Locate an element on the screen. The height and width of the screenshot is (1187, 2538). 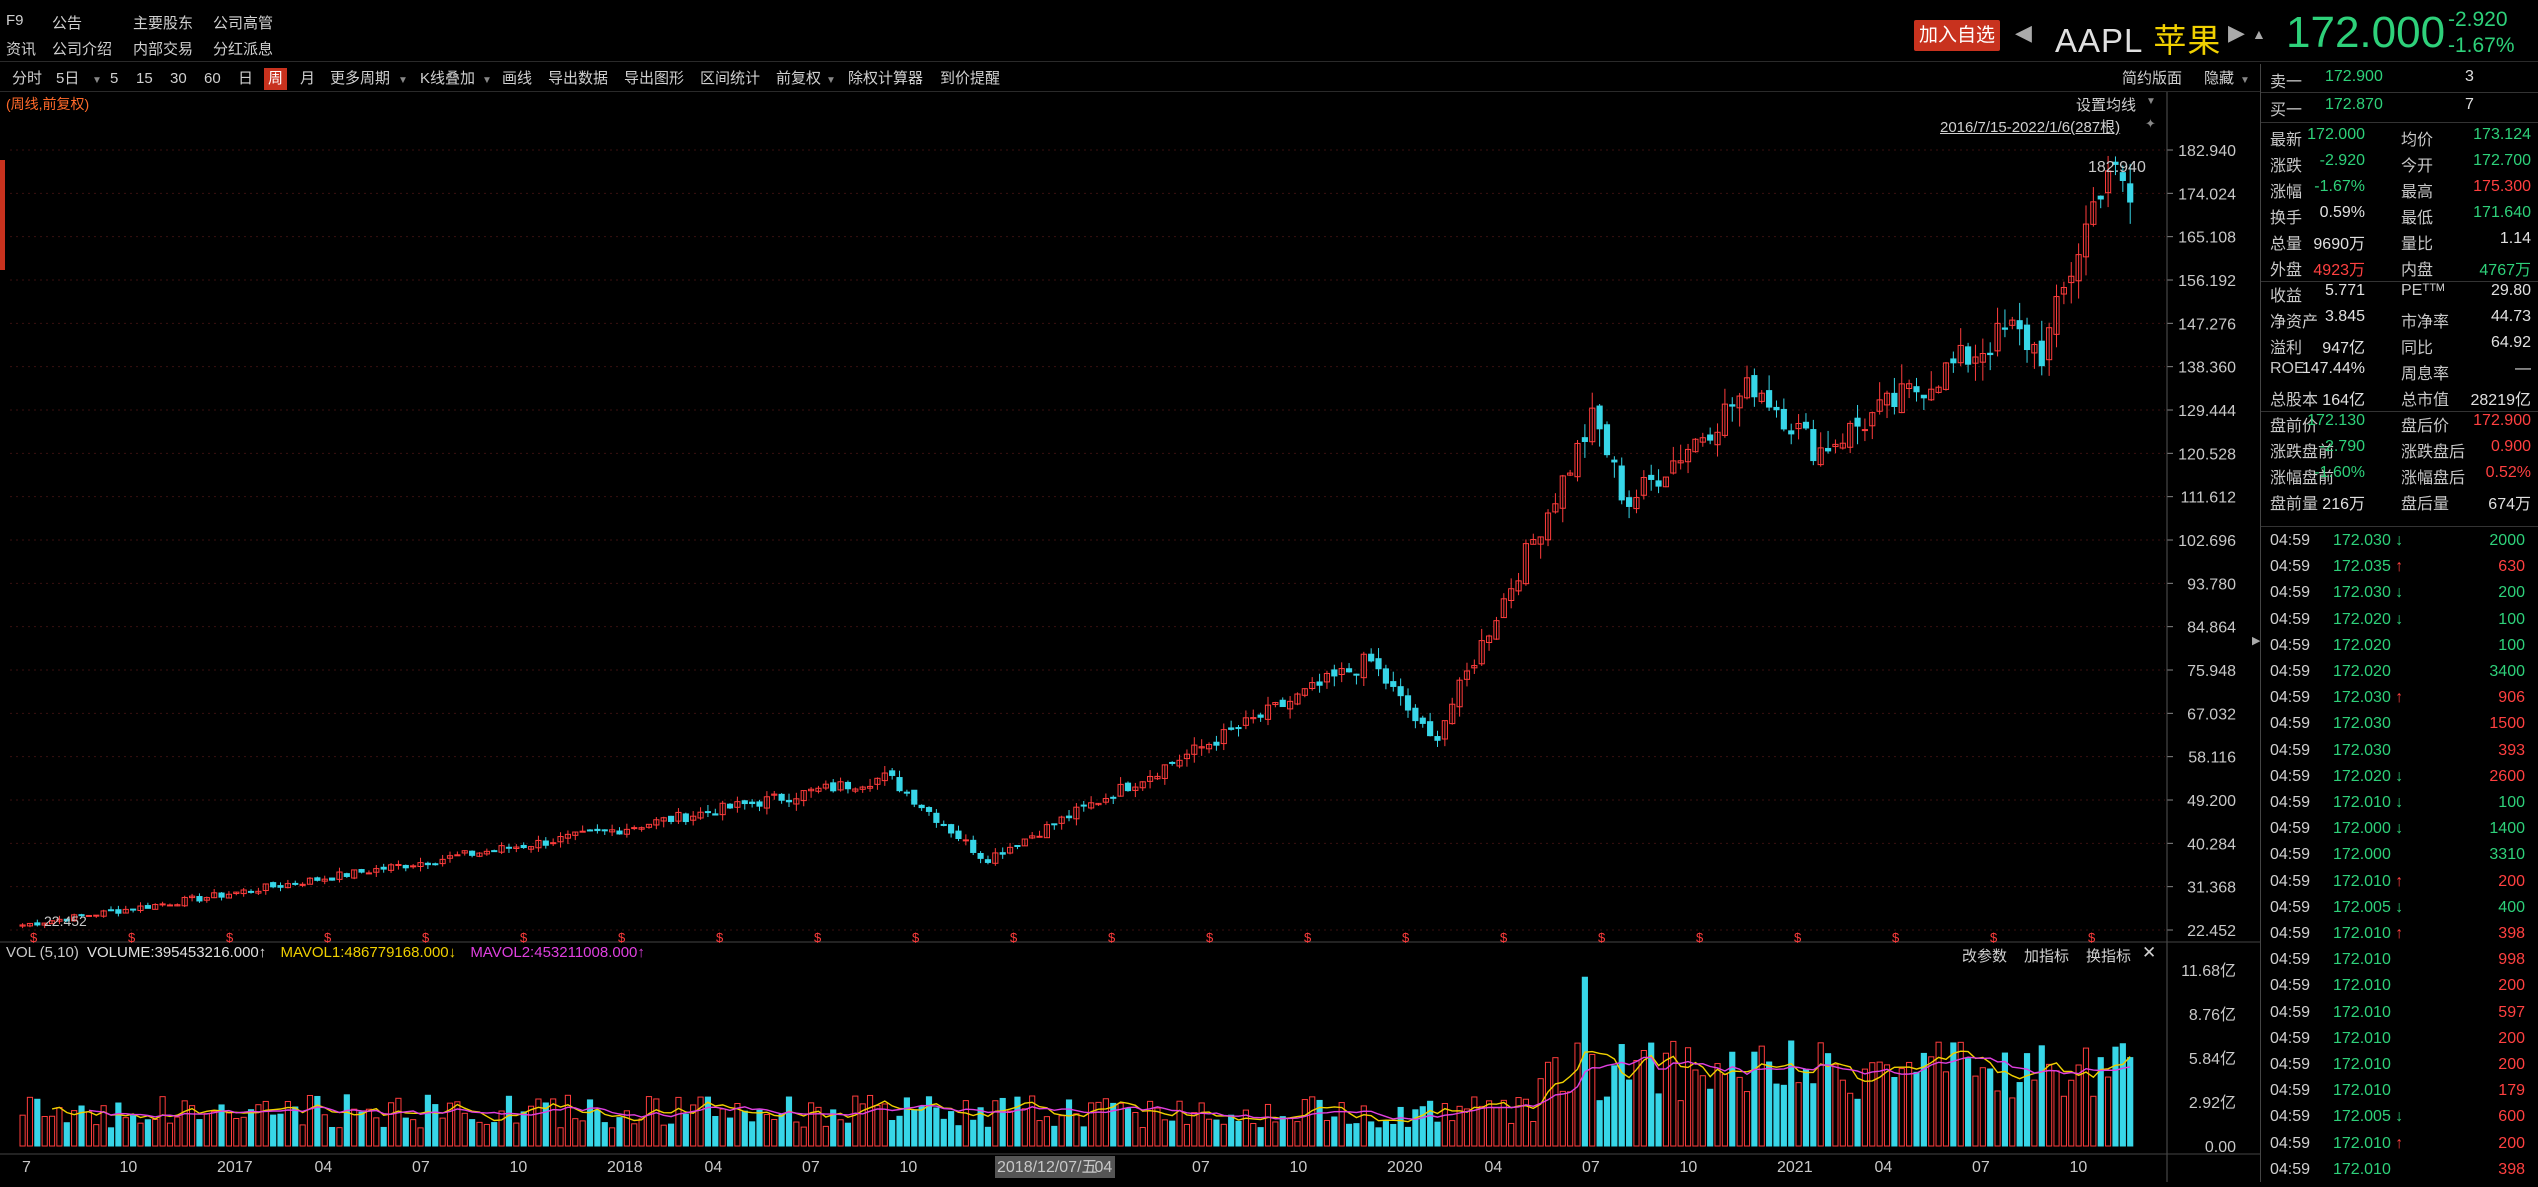
nav-link-announcements: 公告 is located at coordinates (67, 23).